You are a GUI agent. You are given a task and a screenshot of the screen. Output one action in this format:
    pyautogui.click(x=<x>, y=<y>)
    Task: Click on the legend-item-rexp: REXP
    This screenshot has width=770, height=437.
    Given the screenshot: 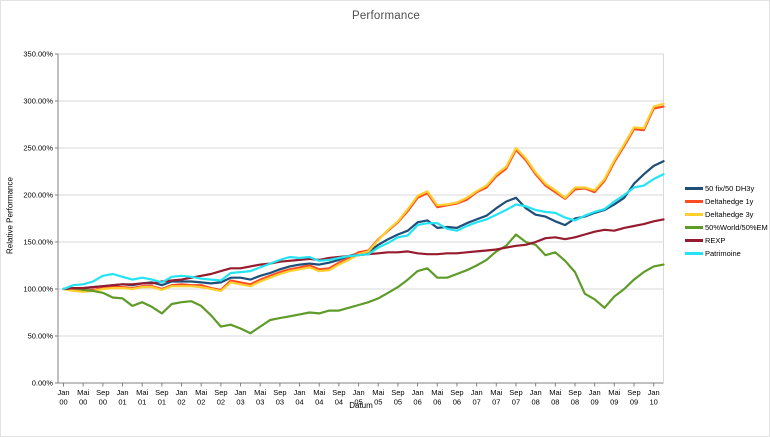 What is the action you would take?
    pyautogui.click(x=726, y=240)
    